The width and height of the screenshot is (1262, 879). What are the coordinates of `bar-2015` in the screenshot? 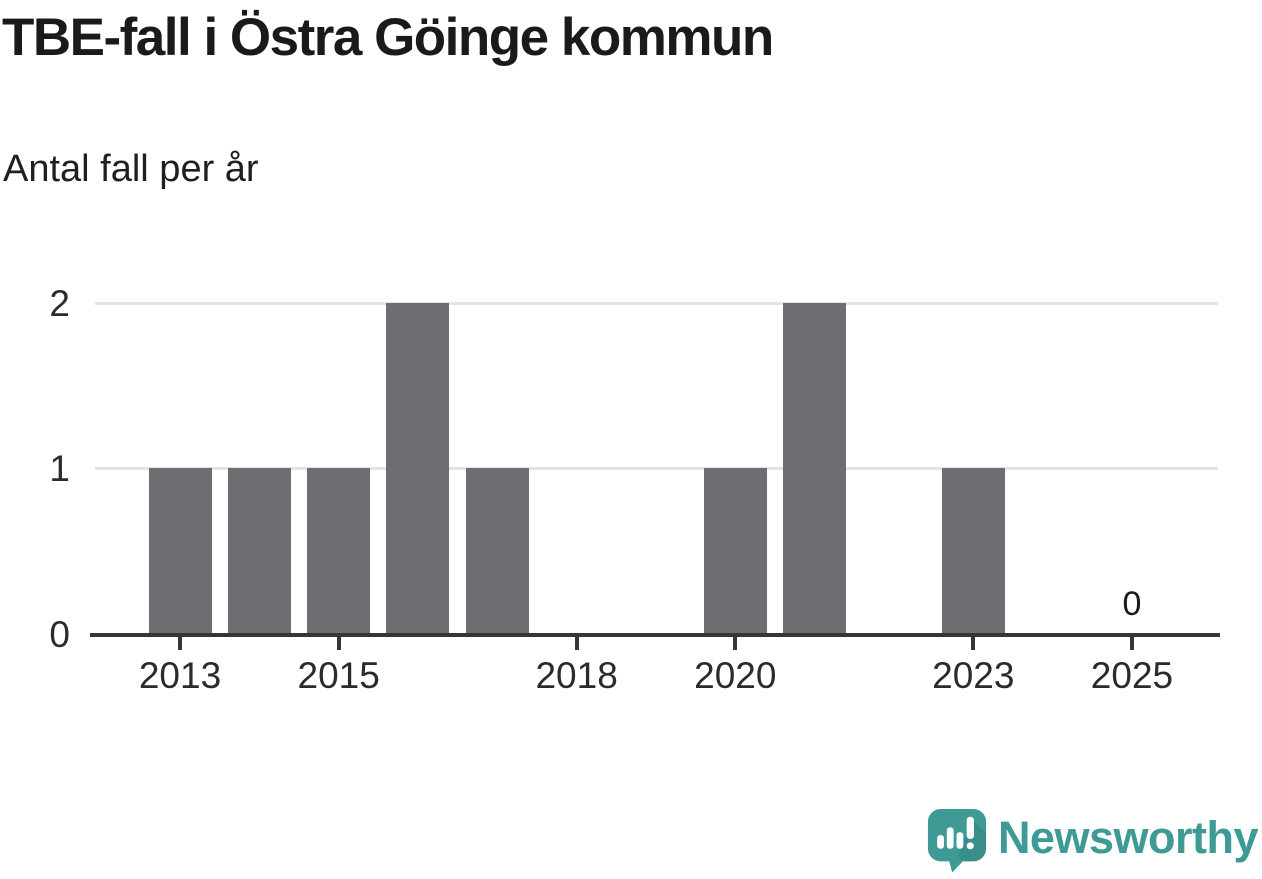 It's located at (339, 550).